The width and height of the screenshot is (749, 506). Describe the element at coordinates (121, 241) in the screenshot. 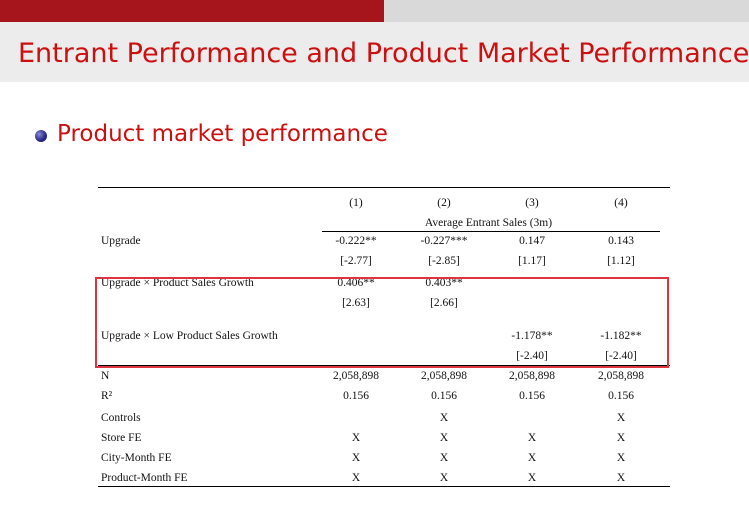

I see `row-label-upgrade: Upgrade` at that location.